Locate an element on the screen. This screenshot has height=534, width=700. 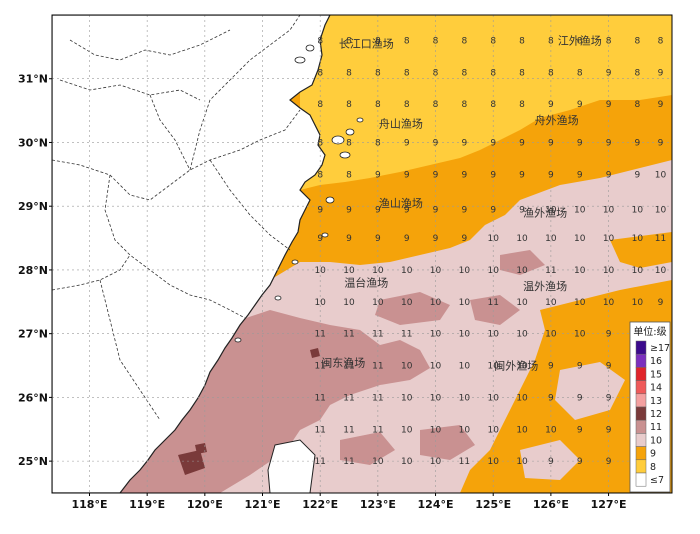
level10-east-patch2 is located at coordinates (550, 460).